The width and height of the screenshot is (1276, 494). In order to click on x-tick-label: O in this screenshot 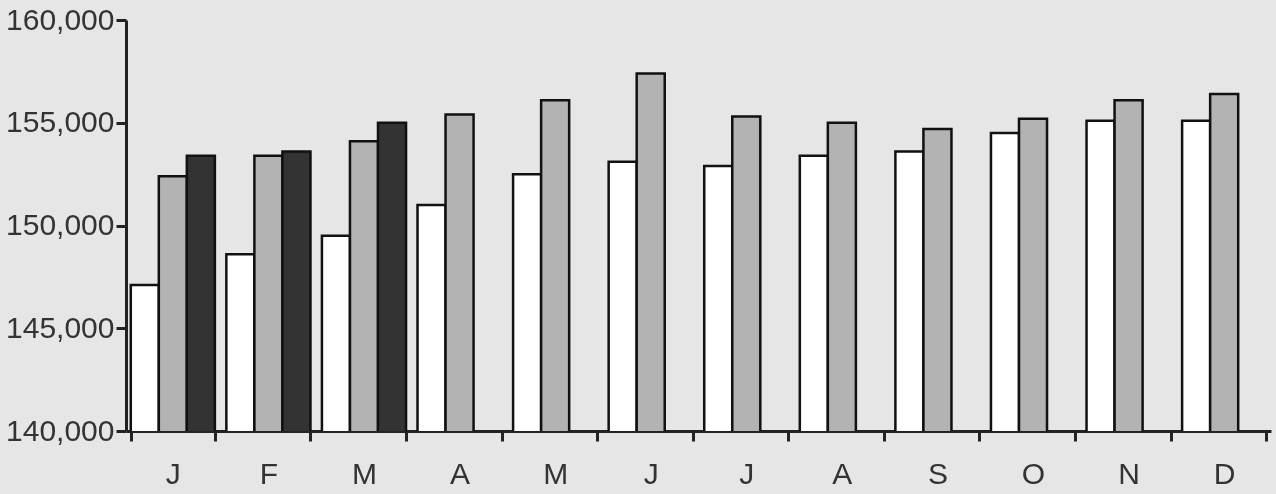, I will do `click(1033, 473)`.